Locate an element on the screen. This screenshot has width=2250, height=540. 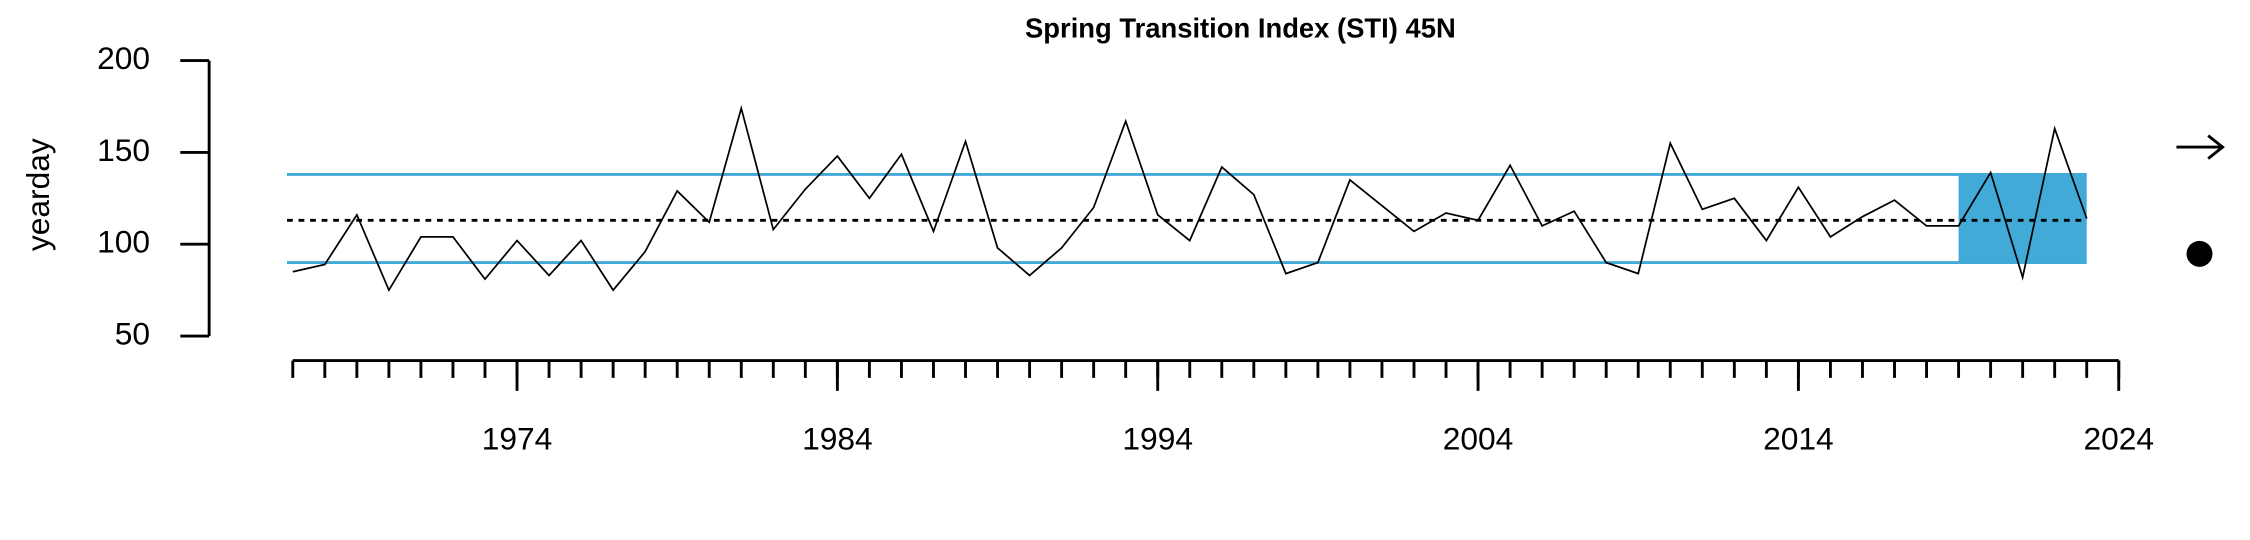
y-tick-label: 50 is located at coordinates (132, 333).